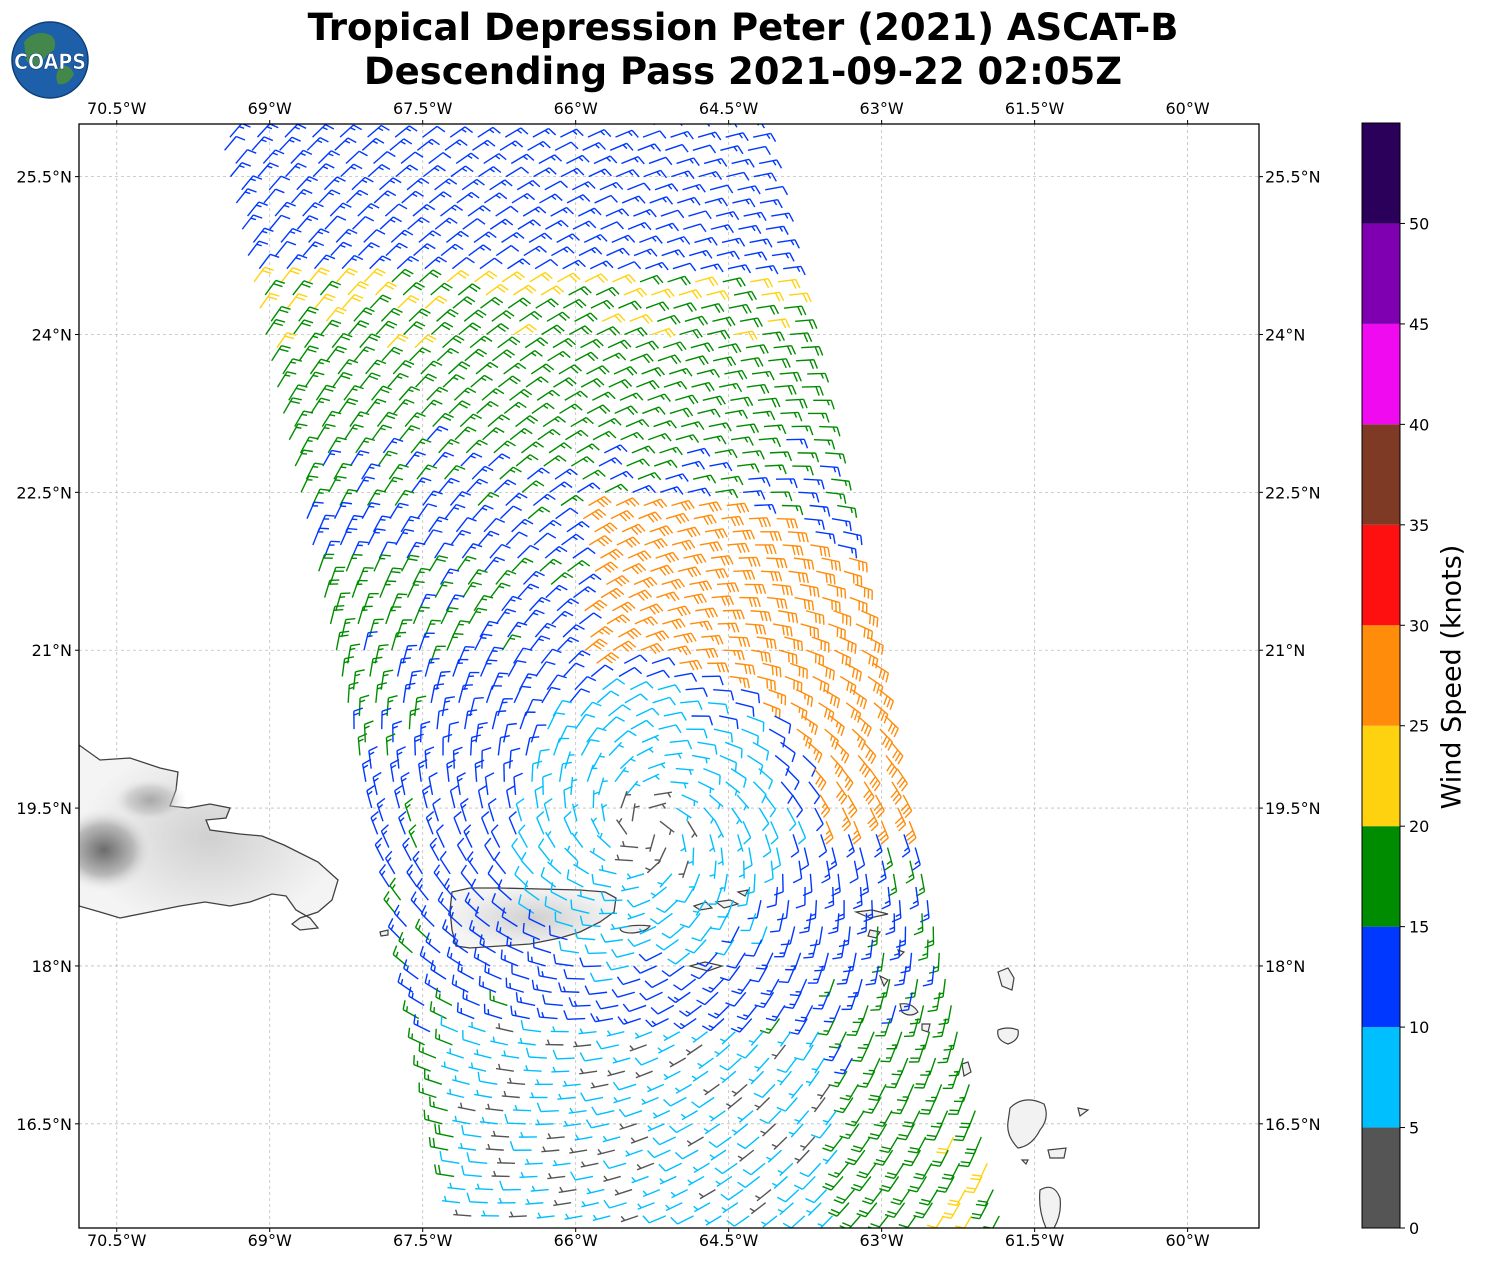 The height and width of the screenshot is (1264, 1499). What do you see at coordinates (882, 108) in the screenshot?
I see `lon-tick-label-top: 63°W` at bounding box center [882, 108].